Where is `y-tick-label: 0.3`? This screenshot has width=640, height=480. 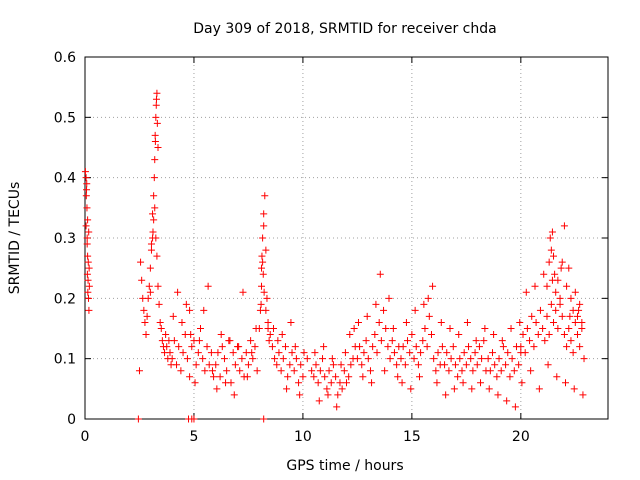
y-tick-label: 0.3 is located at coordinates (65, 239).